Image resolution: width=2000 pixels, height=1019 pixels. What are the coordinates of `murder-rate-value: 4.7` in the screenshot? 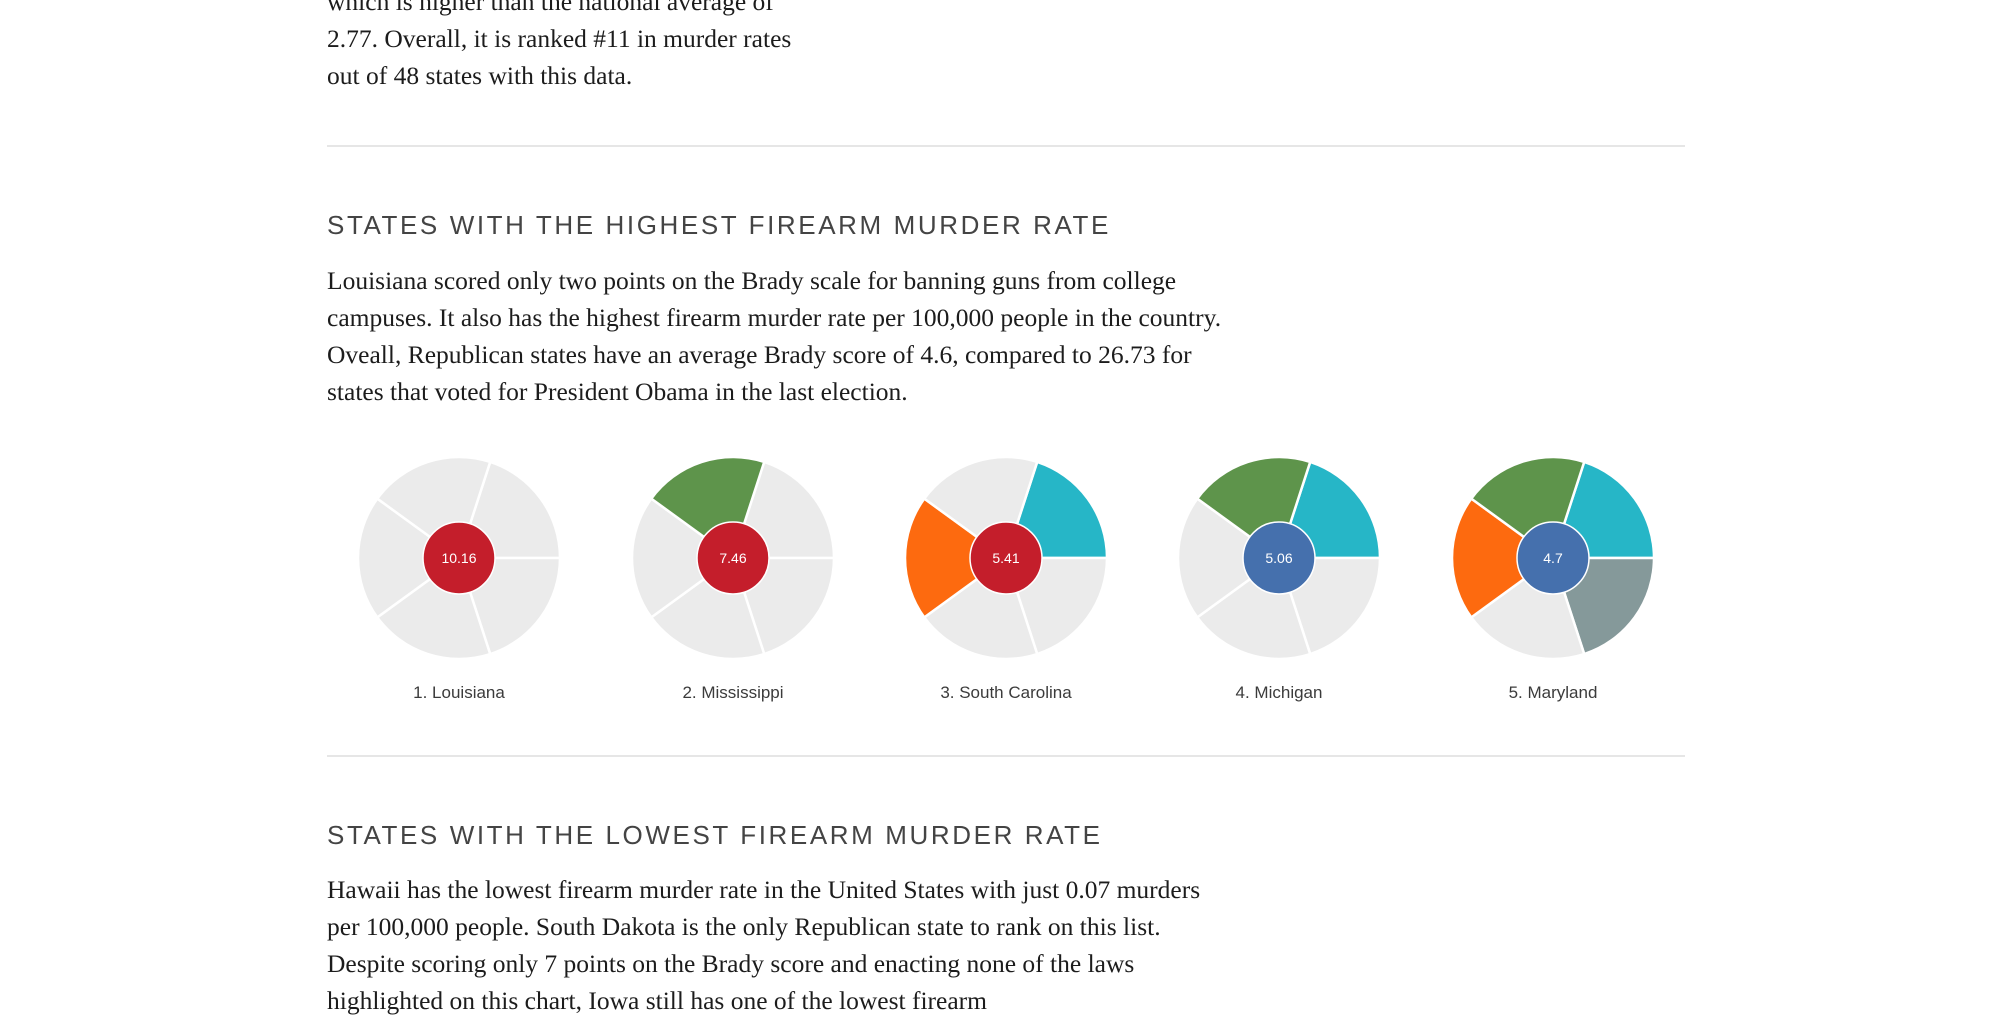 It's located at (1553, 558).